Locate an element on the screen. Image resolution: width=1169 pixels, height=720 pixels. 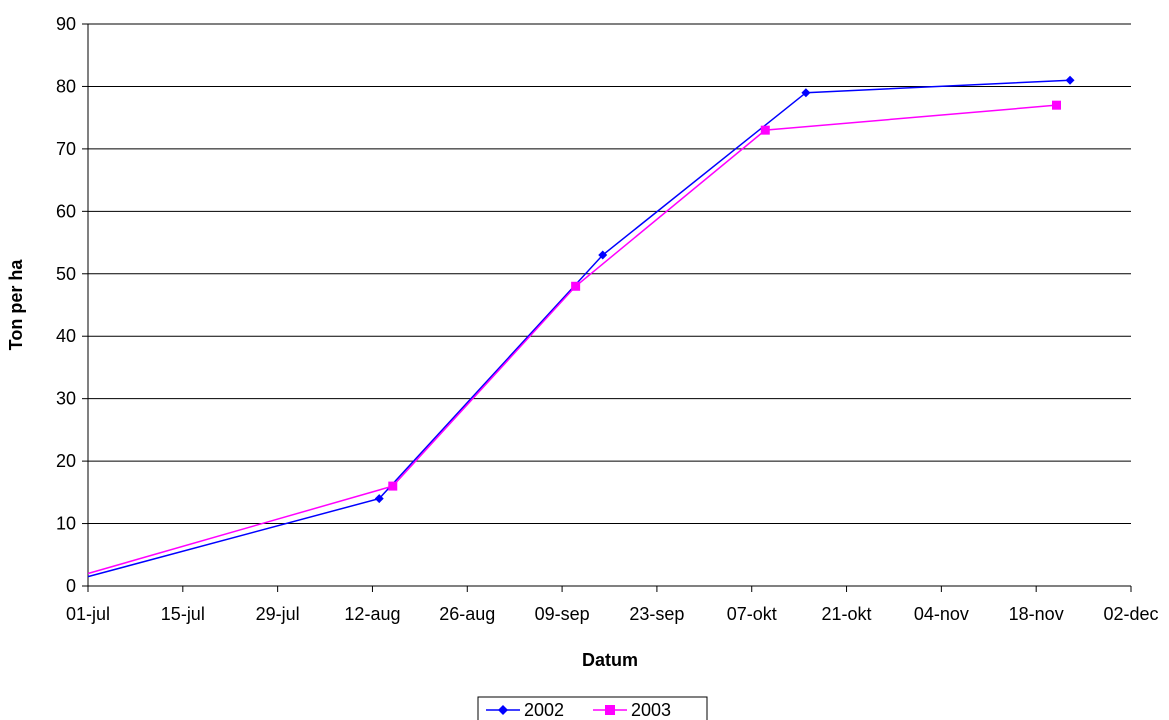
x-tick-label: 01-jul is located at coordinates (88, 614).